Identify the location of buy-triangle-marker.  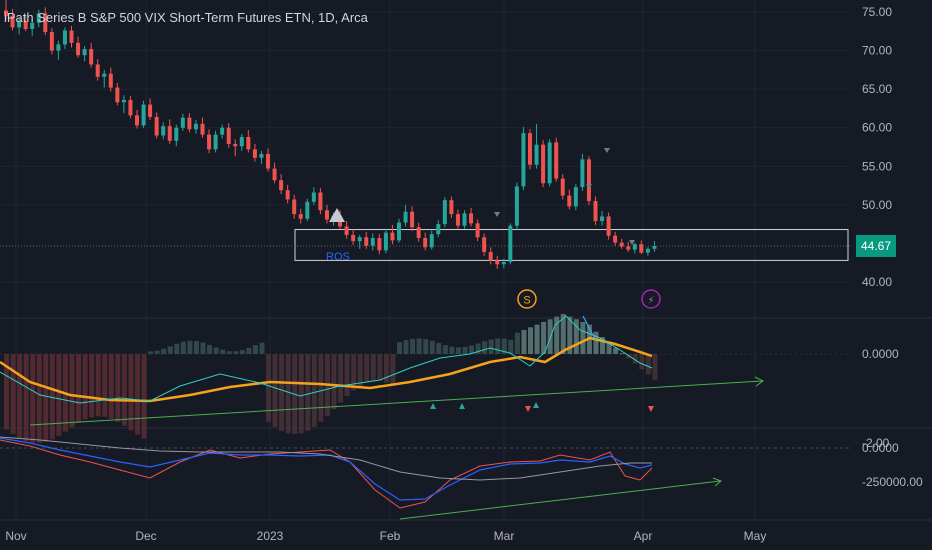
(337, 215).